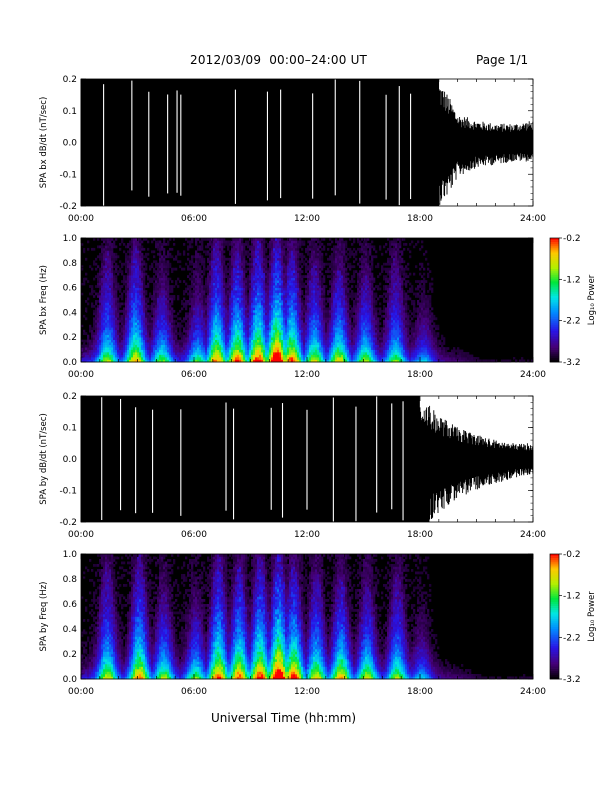 The width and height of the screenshot is (612, 792). Describe the element at coordinates (279, 60) in the screenshot. I see `page-title: 2012/03/09 00:00–24:00 UT` at that location.